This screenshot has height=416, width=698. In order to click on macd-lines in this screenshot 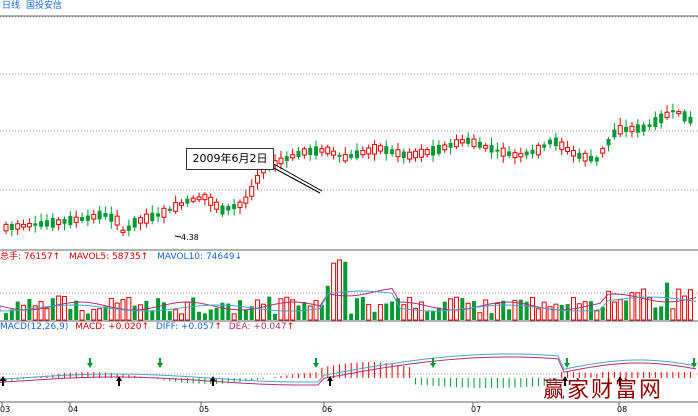, I will do `click(348, 369)`.